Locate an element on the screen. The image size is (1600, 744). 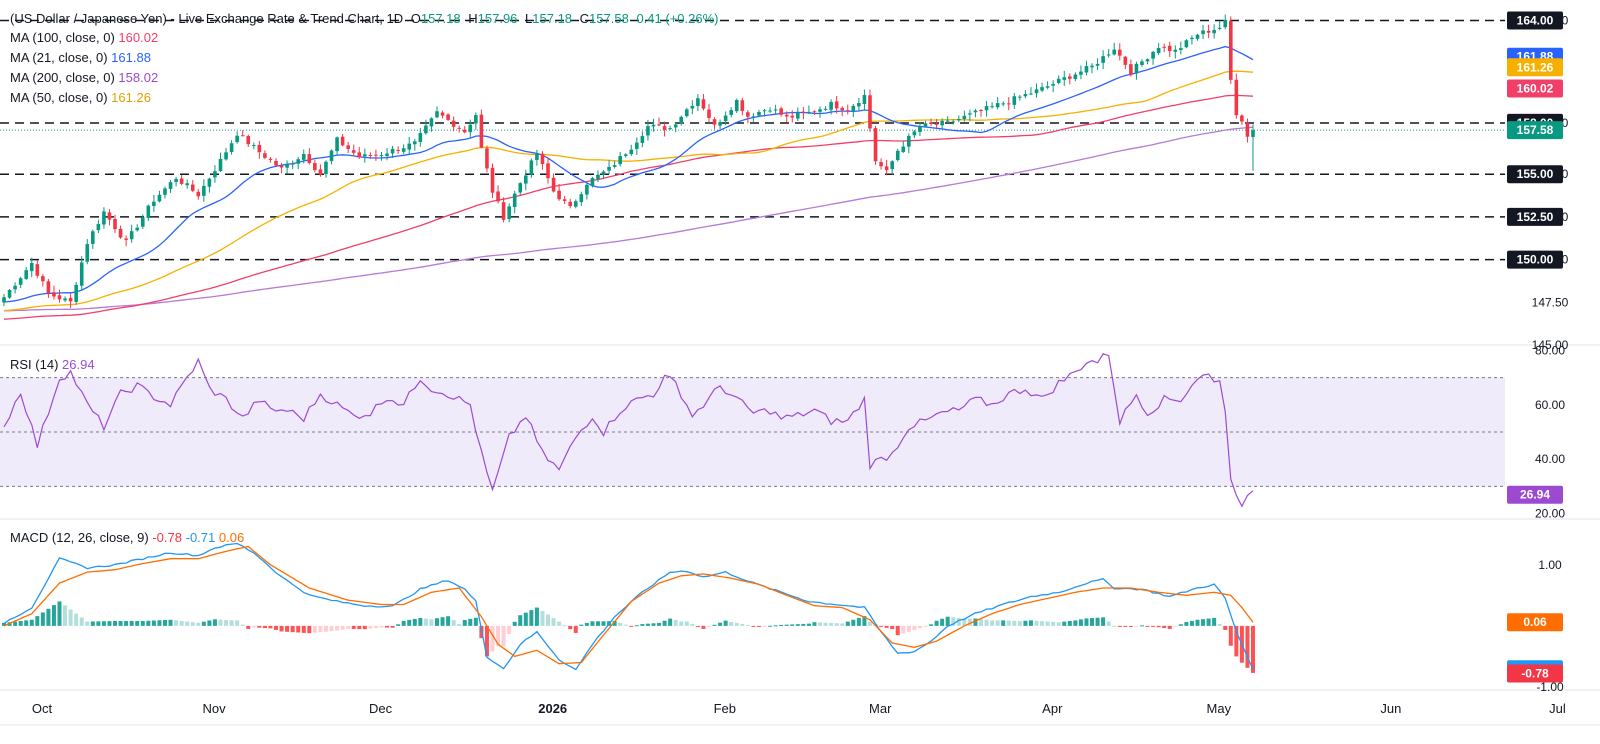
ma-legend-label: MA (21, close, 0) is located at coordinates (59, 57).